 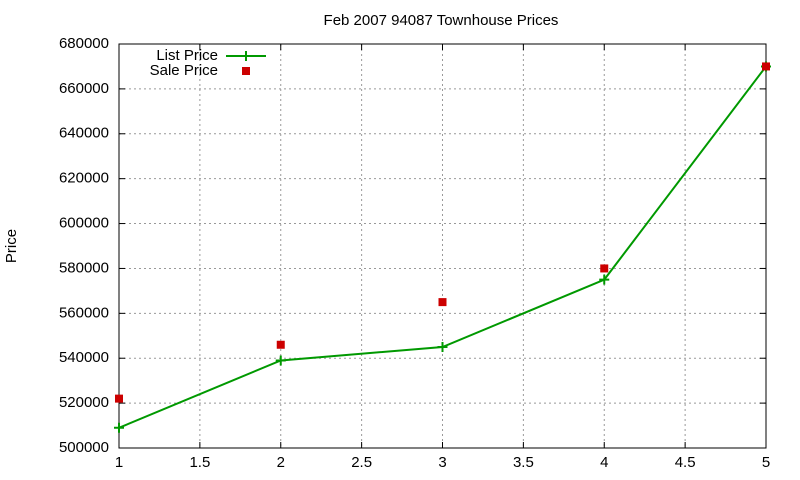 I want to click on x-tick-label: 1.5, so click(x=199, y=462).